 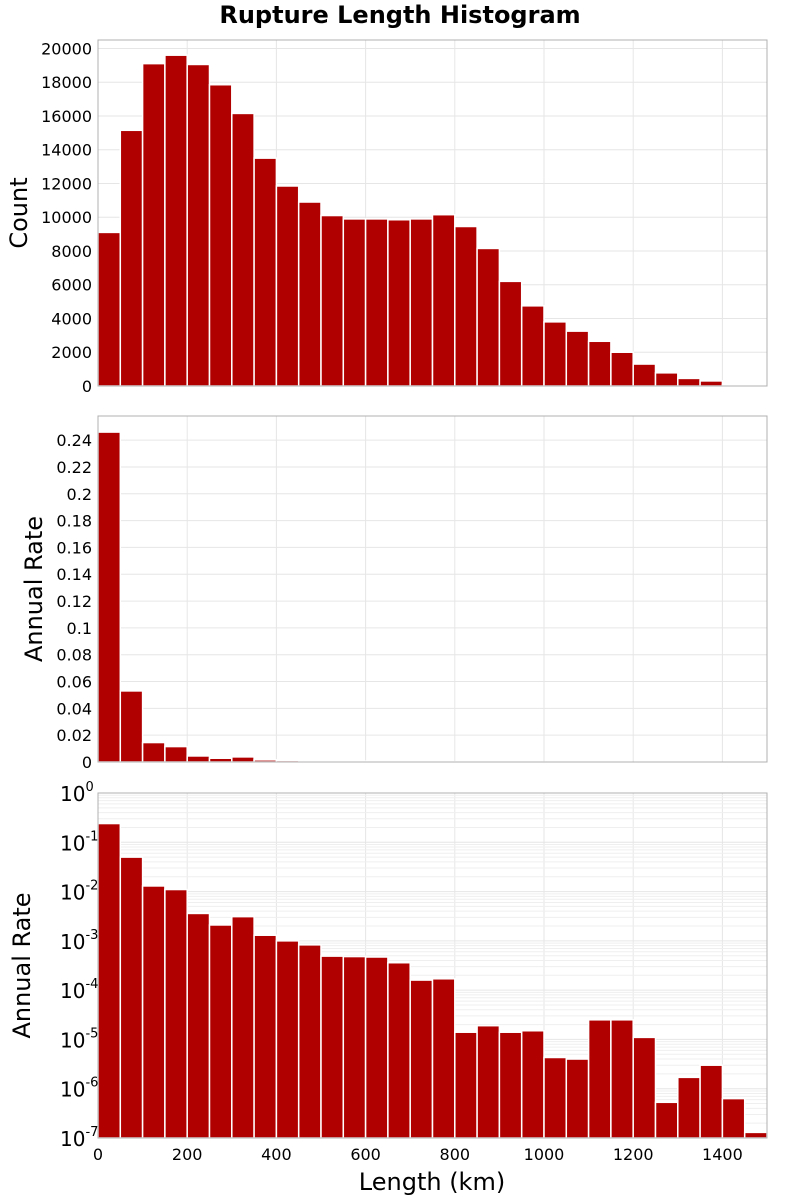 What do you see at coordinates (79, 1039) in the screenshot?
I see `y-tick-label: 10⁻⁵` at bounding box center [79, 1039].